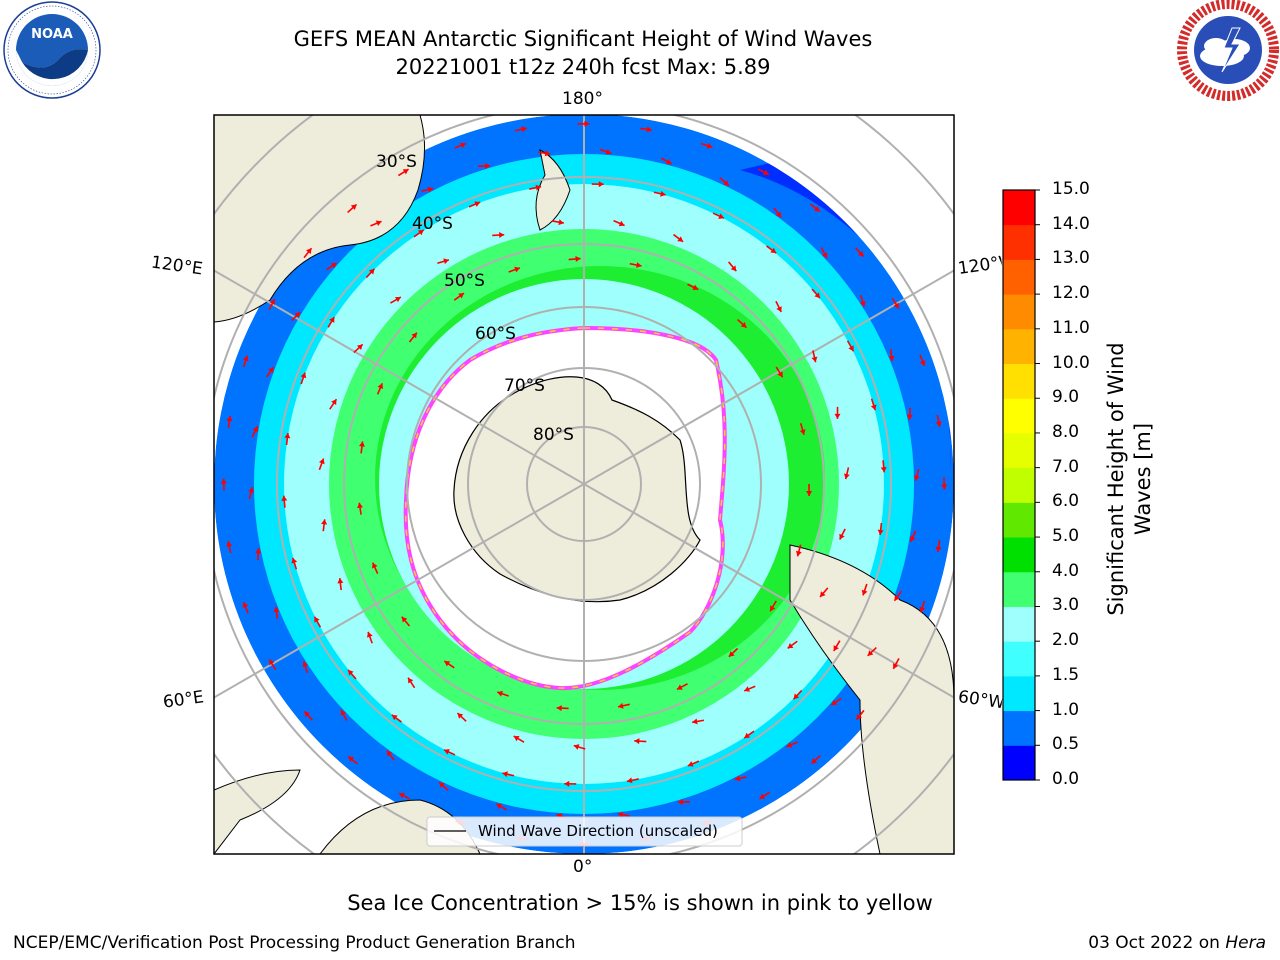  Describe the element at coordinates (1071, 189) in the screenshot. I see `colorbar-tick-label: 15.0` at that location.